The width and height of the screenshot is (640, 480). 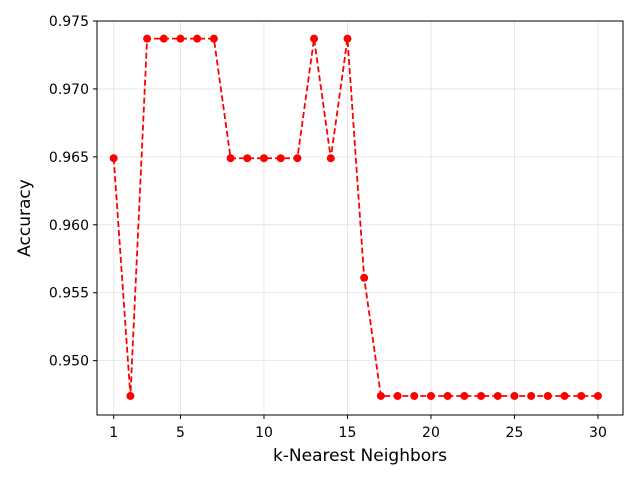 I want to click on x-tick-label: 20, so click(x=431, y=433).